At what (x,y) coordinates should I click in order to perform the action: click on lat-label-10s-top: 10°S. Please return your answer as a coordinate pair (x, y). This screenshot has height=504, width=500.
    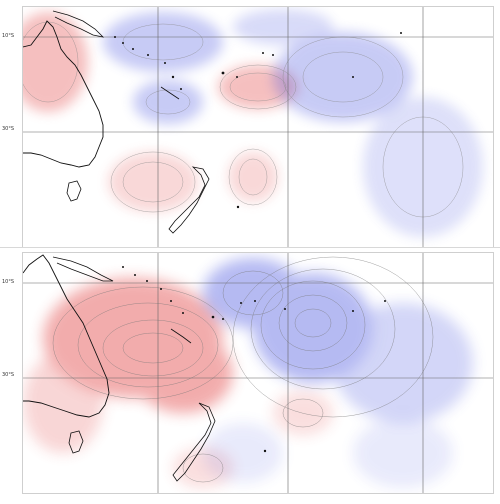
    Looking at the image, I should click on (8, 36).